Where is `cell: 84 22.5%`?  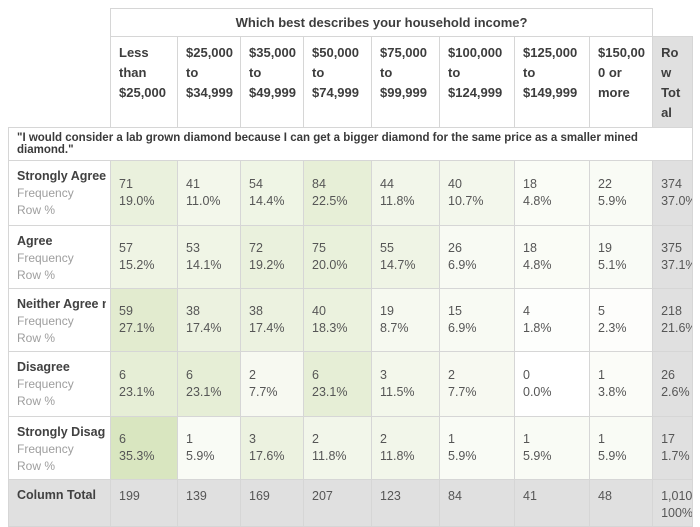 cell: 84 22.5% is located at coordinates (337, 193).